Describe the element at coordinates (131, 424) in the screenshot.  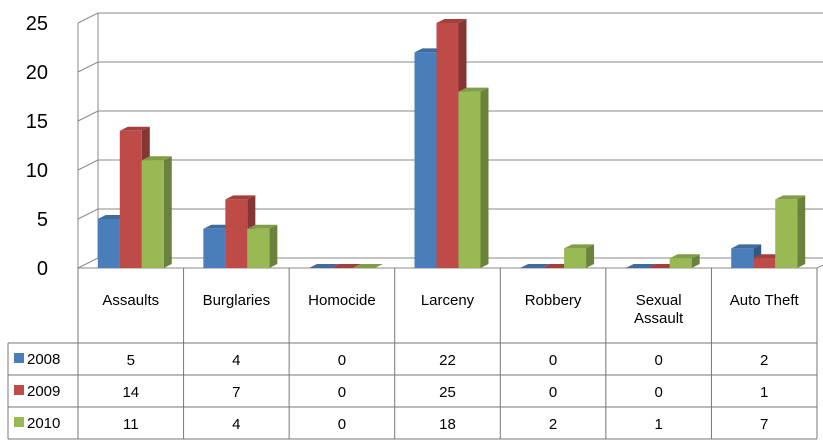
I see `table-cell: 11` at that location.